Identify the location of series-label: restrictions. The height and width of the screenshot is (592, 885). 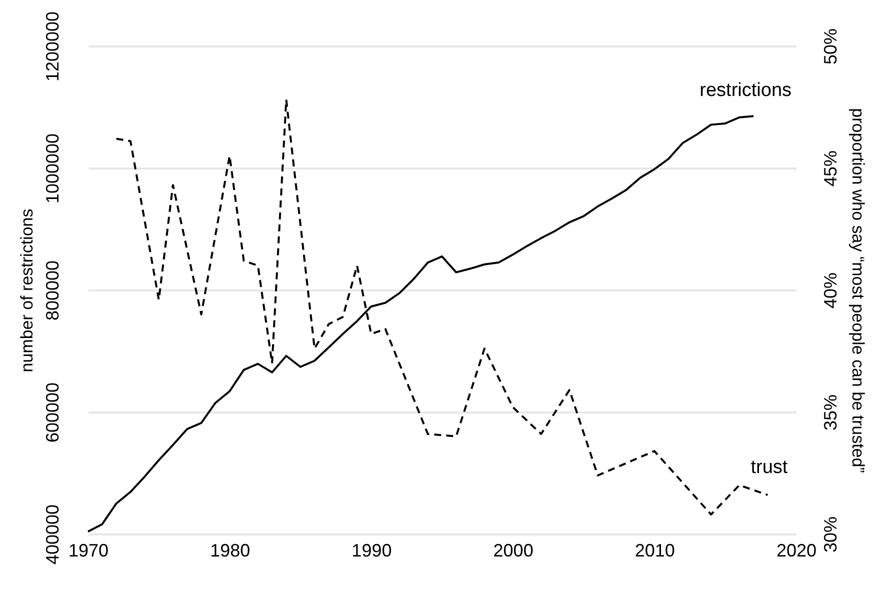
(746, 91).